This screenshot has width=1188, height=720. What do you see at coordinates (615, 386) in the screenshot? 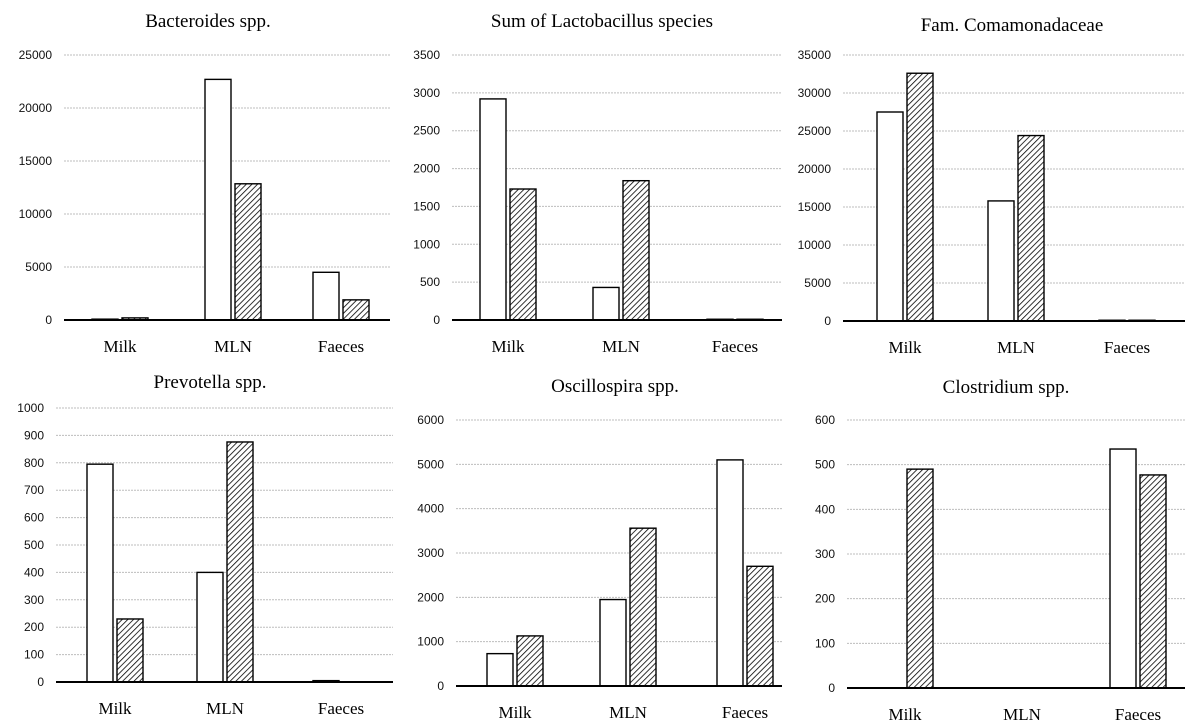
I see `chart-title: Oscillospira spp.` at bounding box center [615, 386].